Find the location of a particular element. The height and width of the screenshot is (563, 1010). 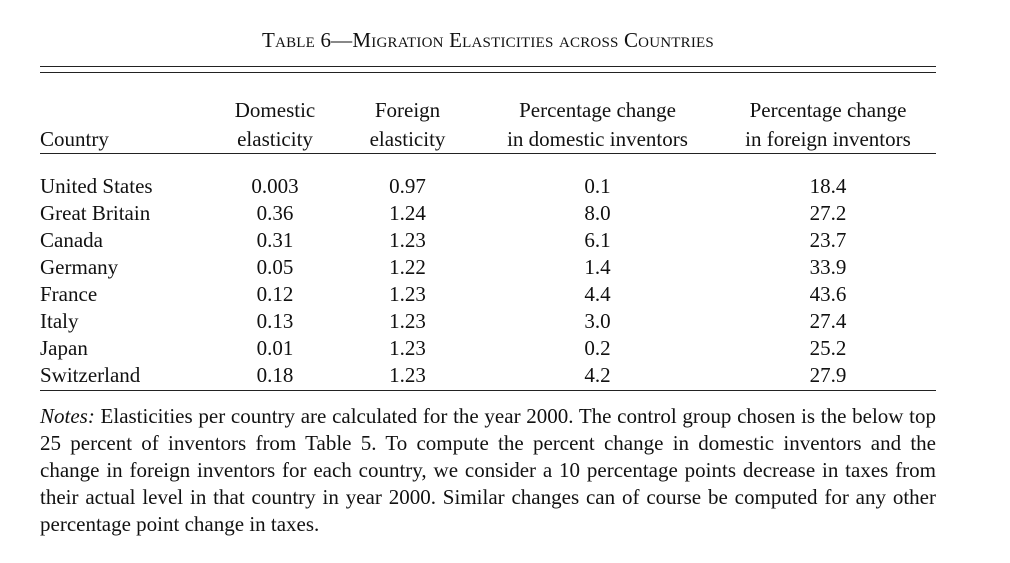

table-row: United States 0.003 0.97 0.1 18.4 is located at coordinates (488, 186).